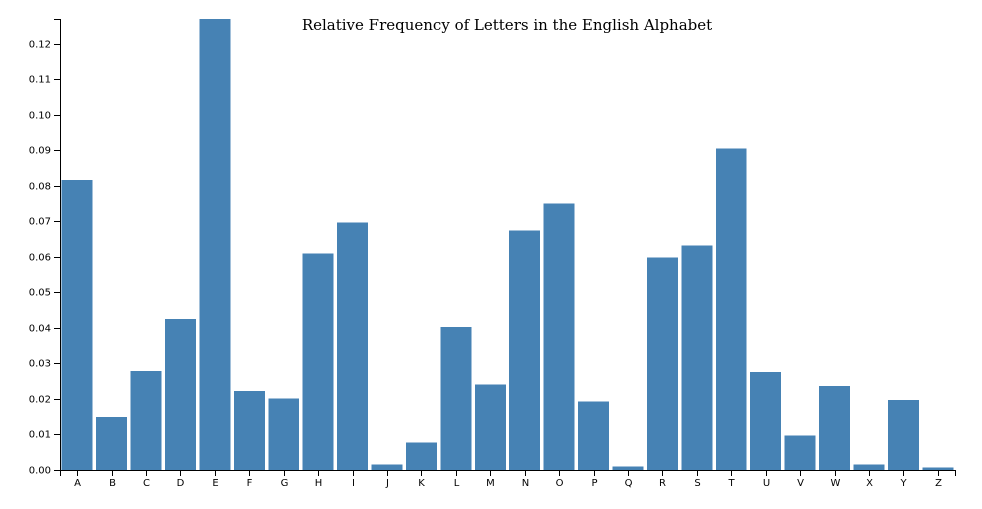 The width and height of the screenshot is (982, 509). What do you see at coordinates (284, 434) in the screenshot?
I see `bar-G` at bounding box center [284, 434].